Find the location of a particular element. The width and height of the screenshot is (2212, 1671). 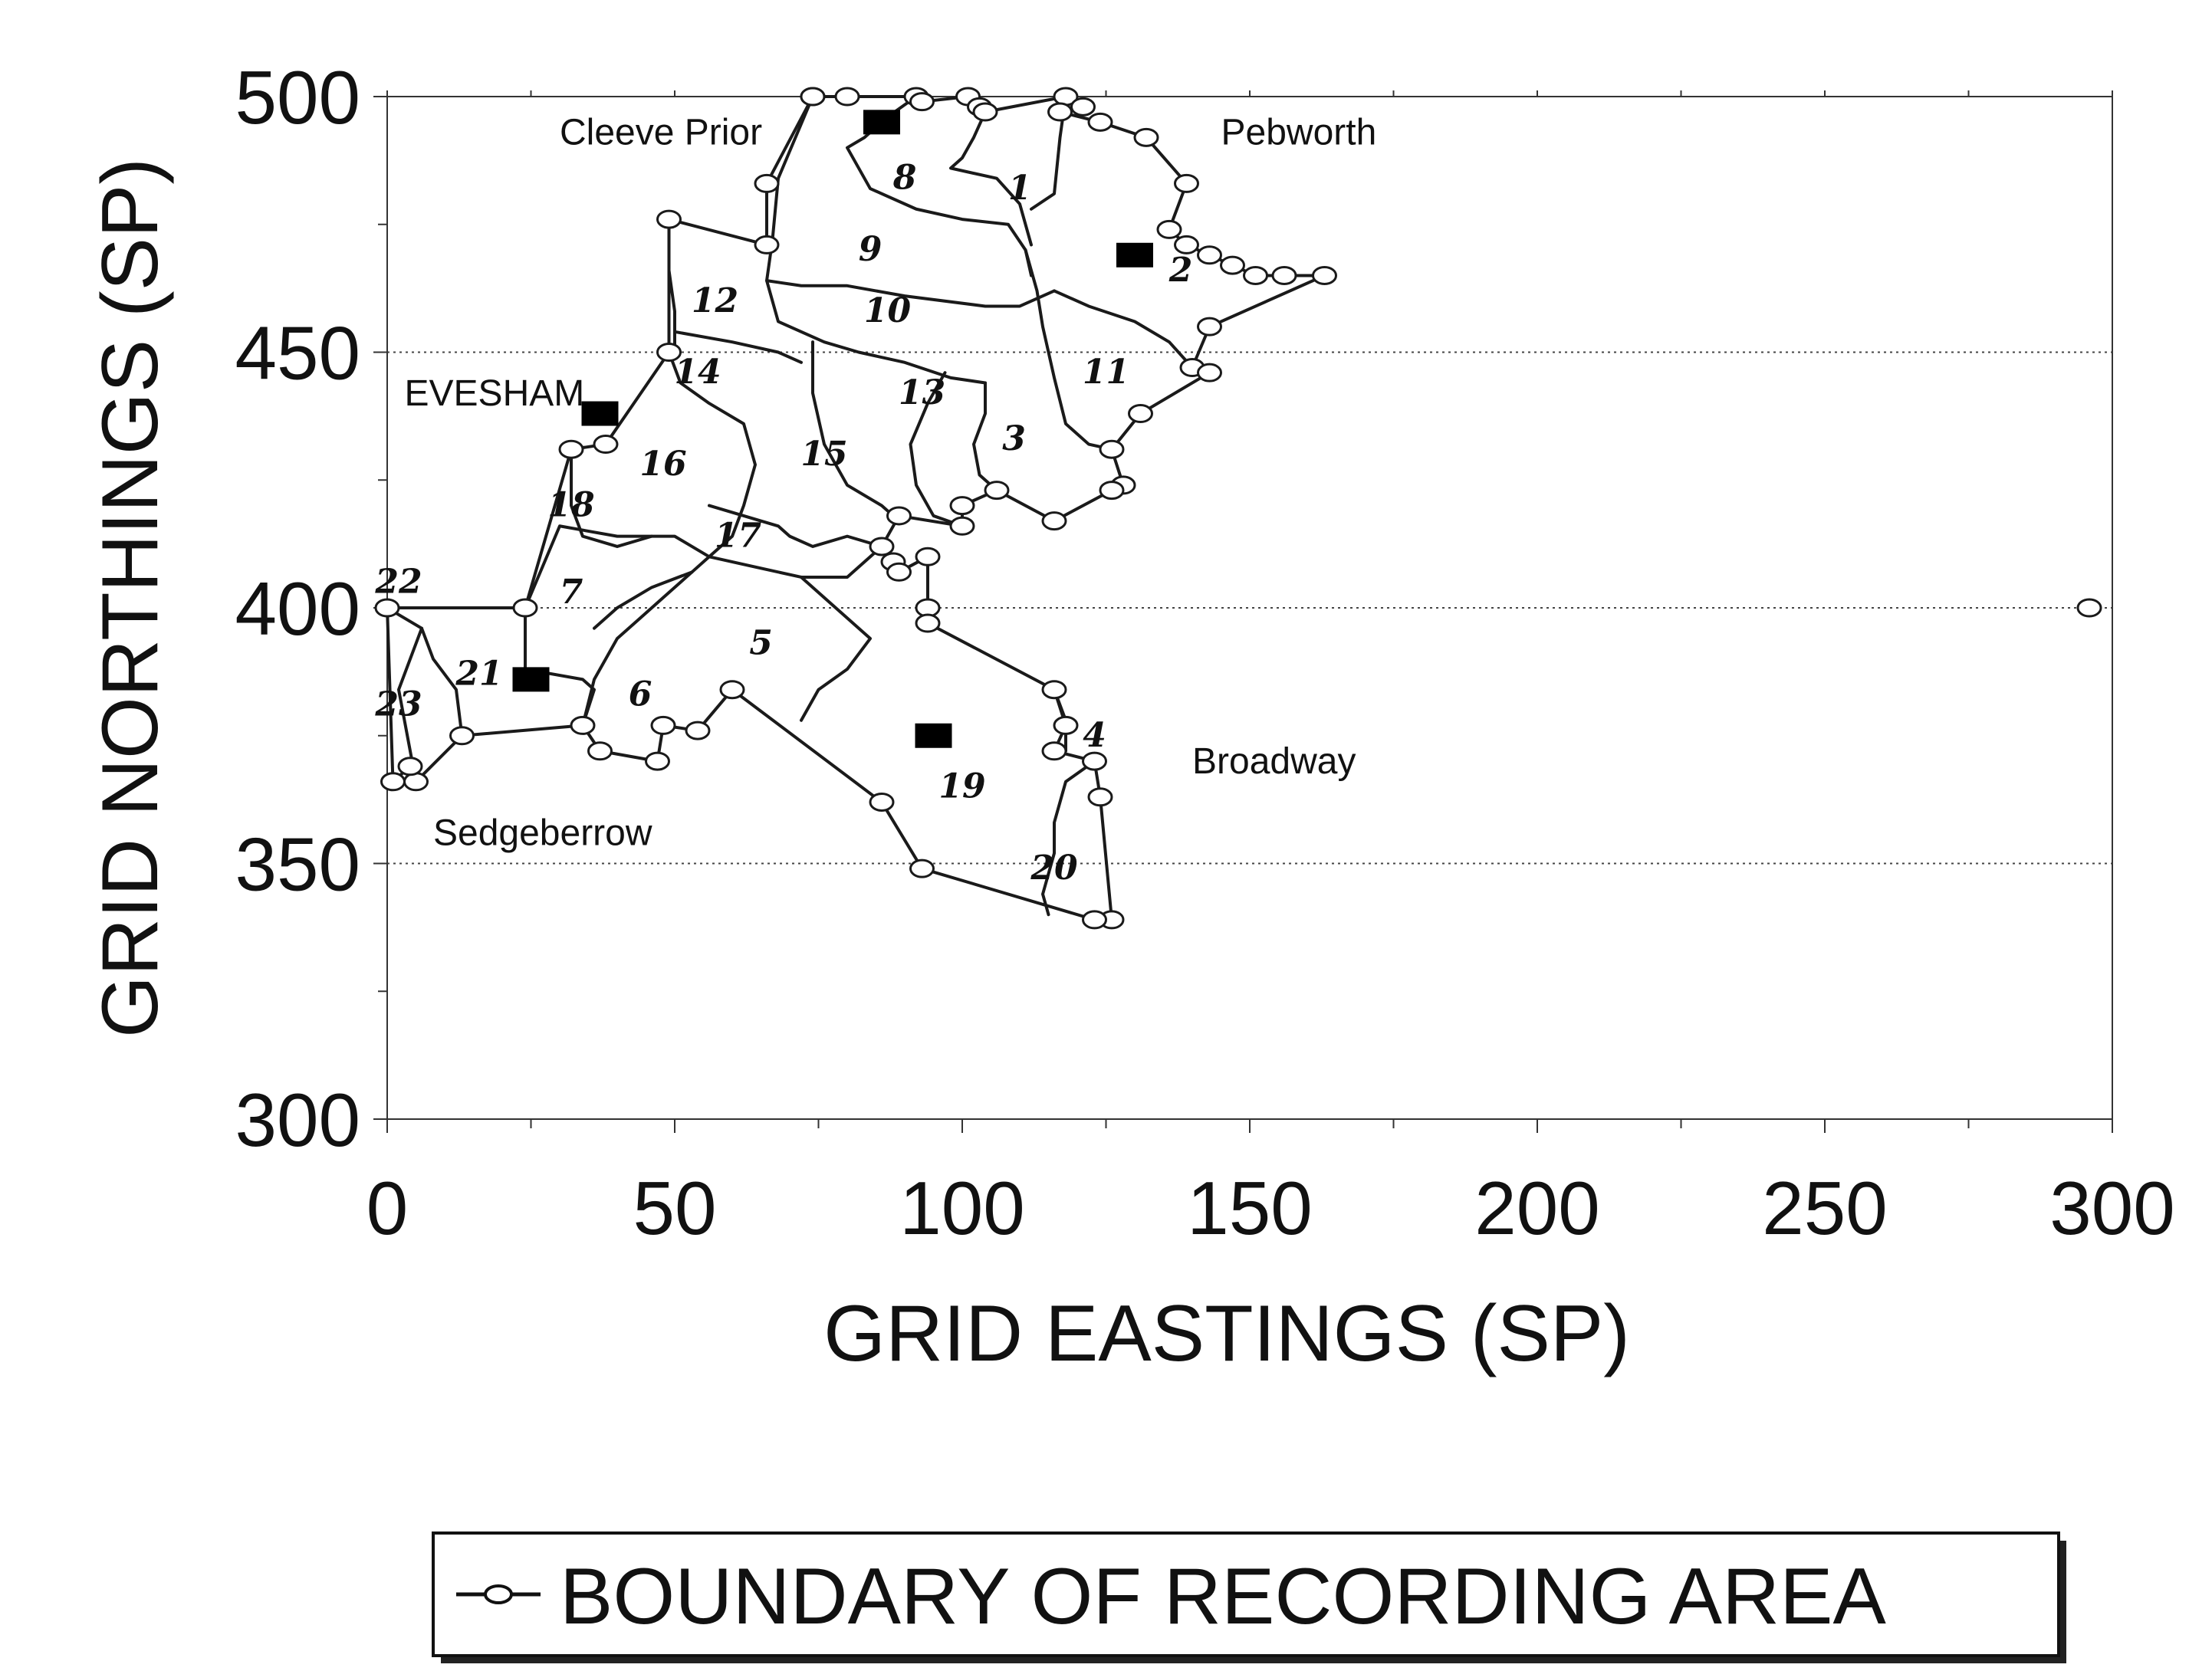

place-label: Cleeve Prior is located at coordinates (661, 133).